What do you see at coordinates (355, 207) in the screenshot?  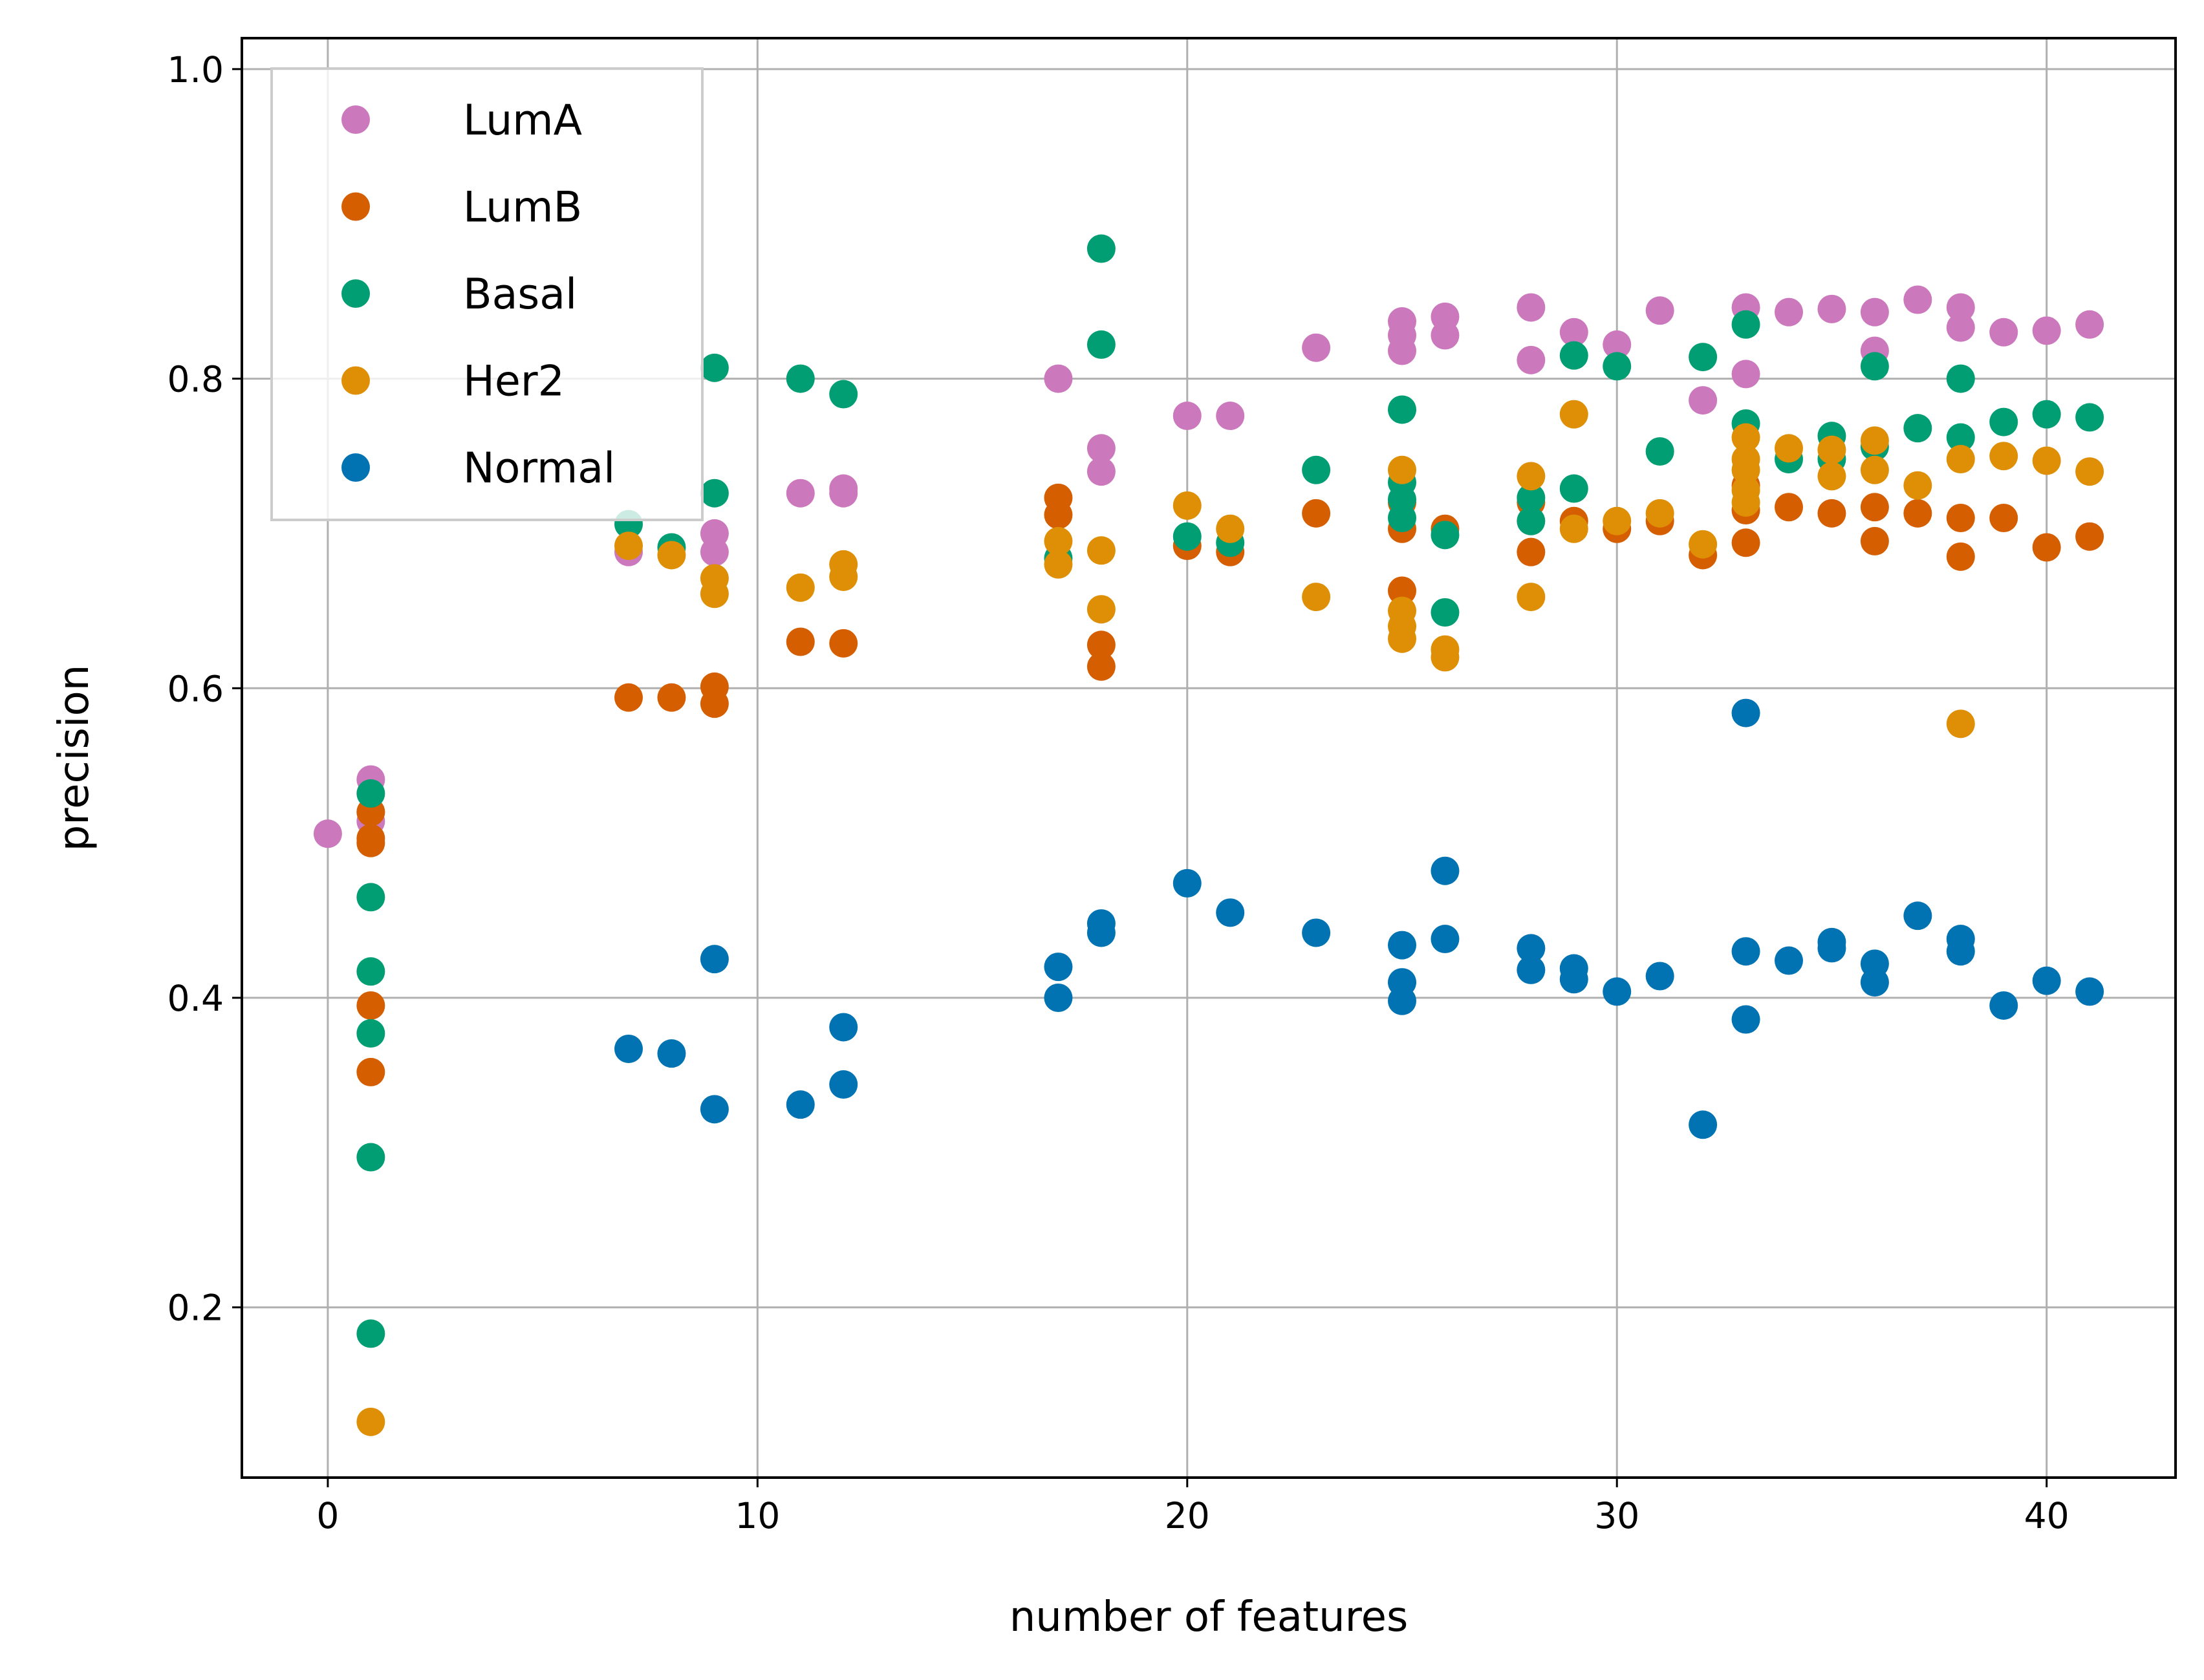 I see `legend-marker-lumb` at bounding box center [355, 207].